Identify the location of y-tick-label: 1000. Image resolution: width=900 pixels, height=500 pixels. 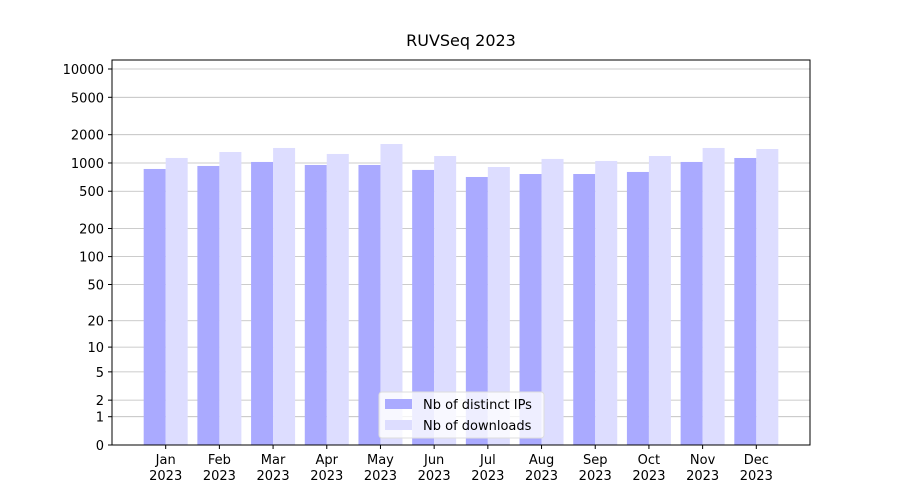
(87, 164).